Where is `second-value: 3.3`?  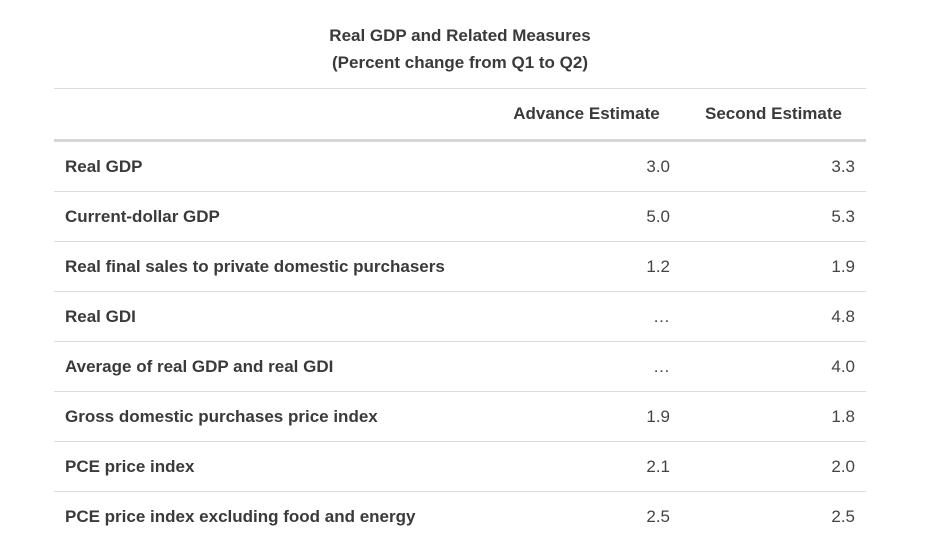
second-value: 3.3 is located at coordinates (773, 166).